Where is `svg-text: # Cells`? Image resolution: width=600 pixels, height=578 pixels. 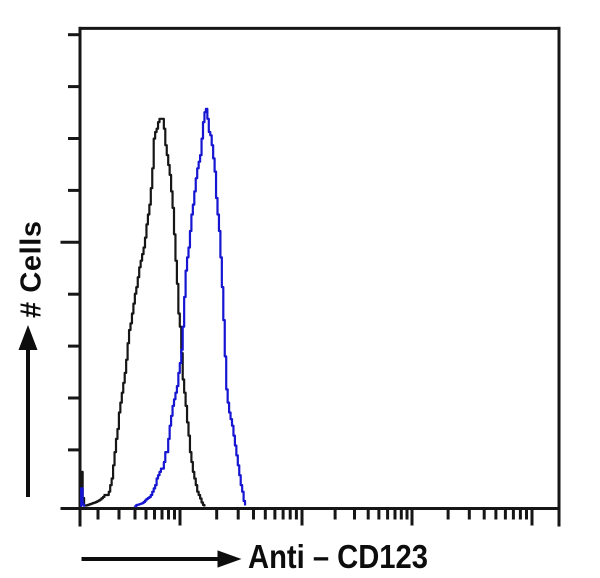
svg-text: # Cells is located at coordinates (32, 269).